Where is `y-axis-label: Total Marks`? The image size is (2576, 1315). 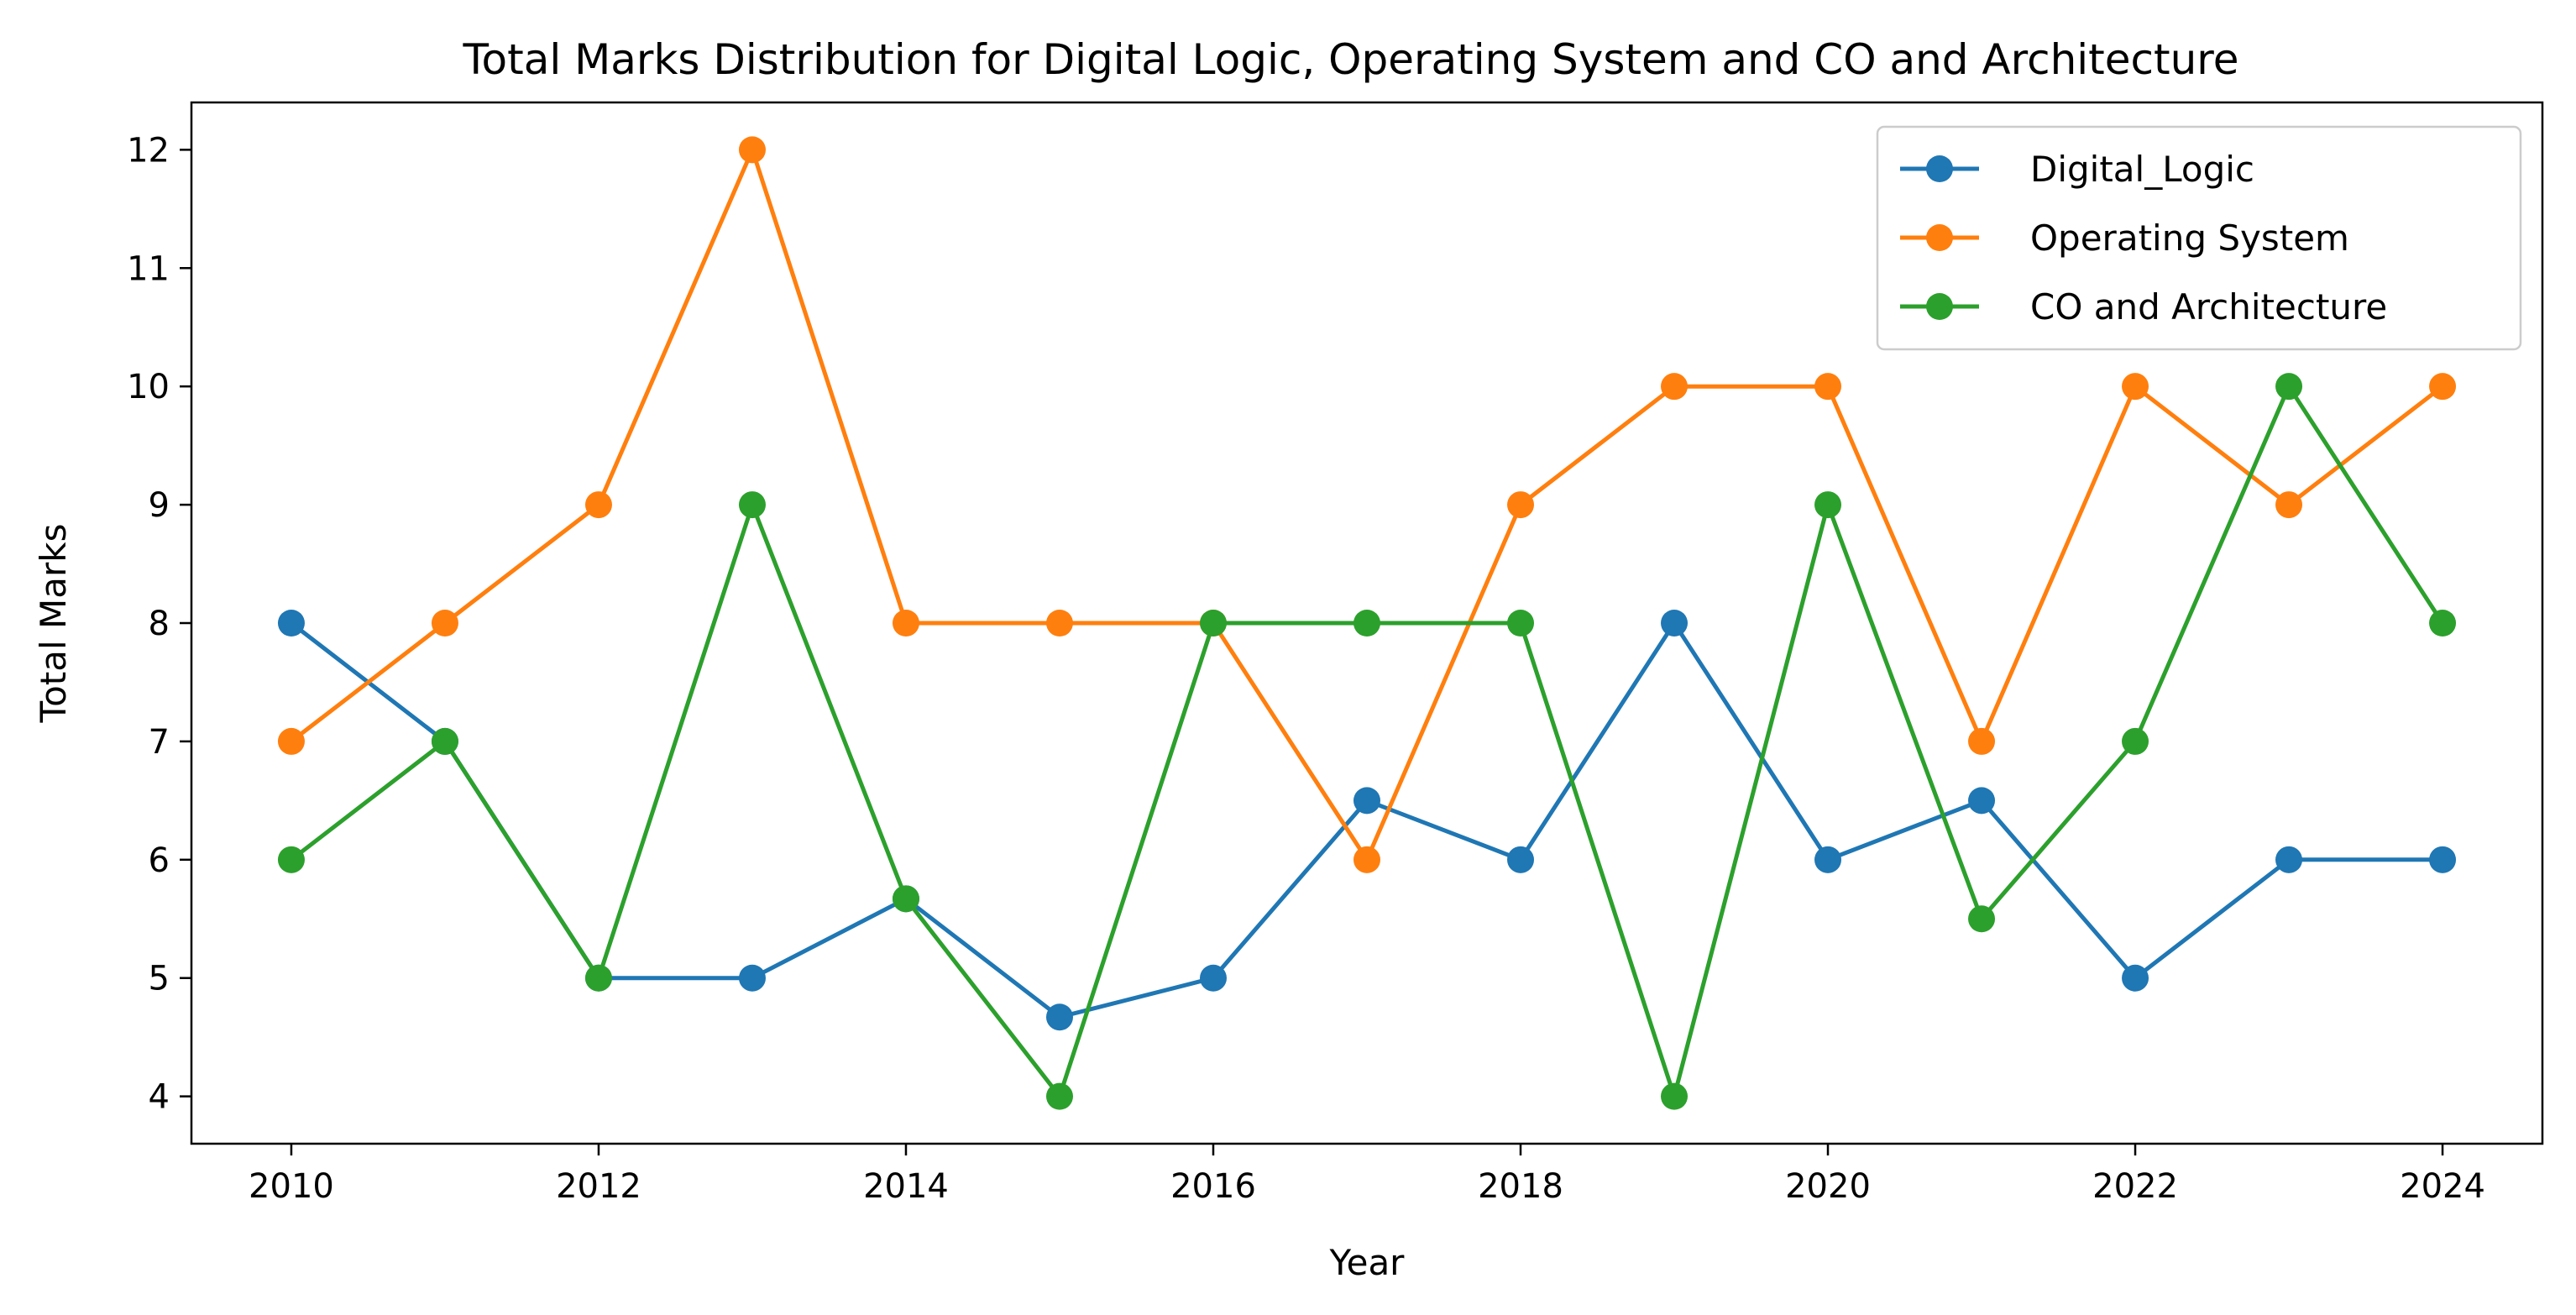 y-axis-label: Total Marks is located at coordinates (54, 624).